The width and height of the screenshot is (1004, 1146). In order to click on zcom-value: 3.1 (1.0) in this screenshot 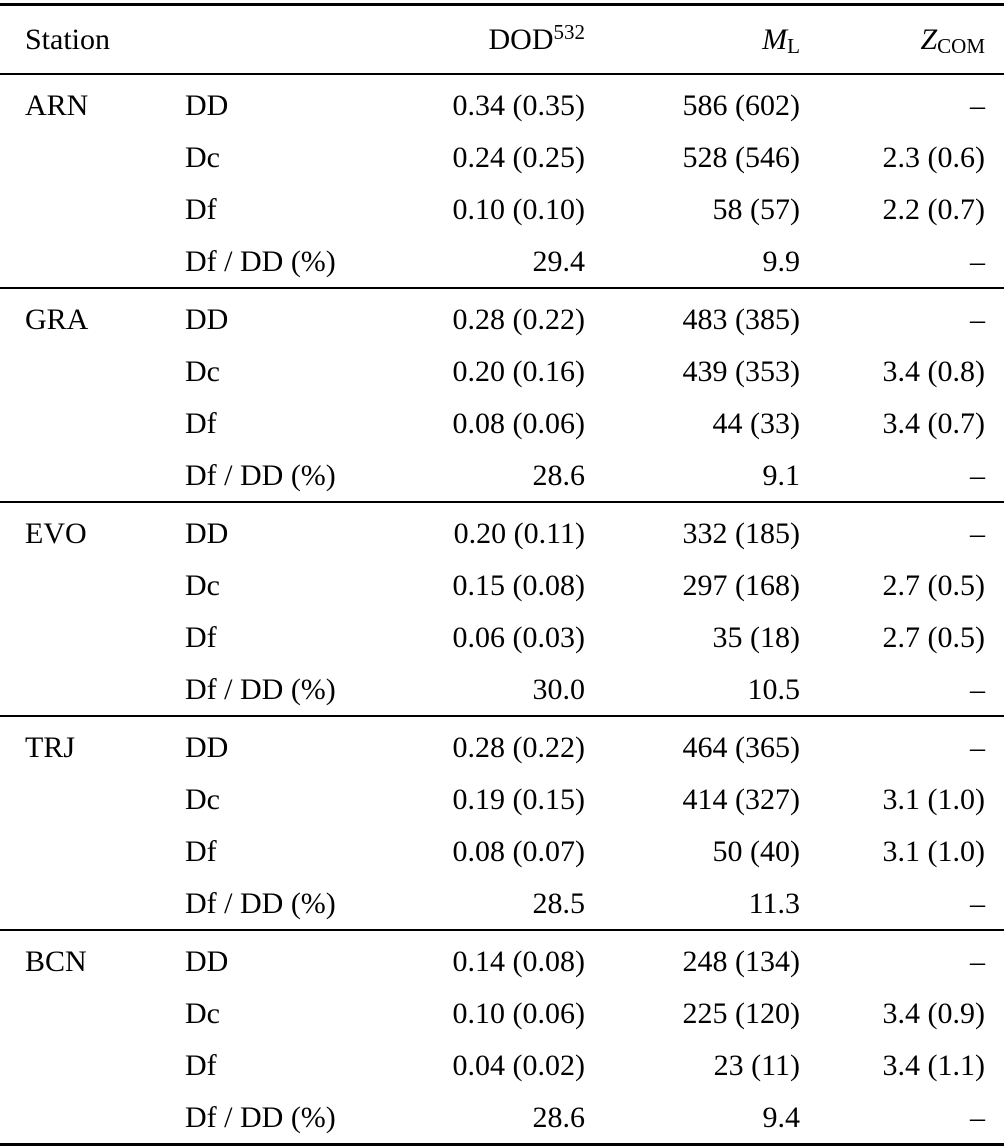, I will do `click(933, 851)`.